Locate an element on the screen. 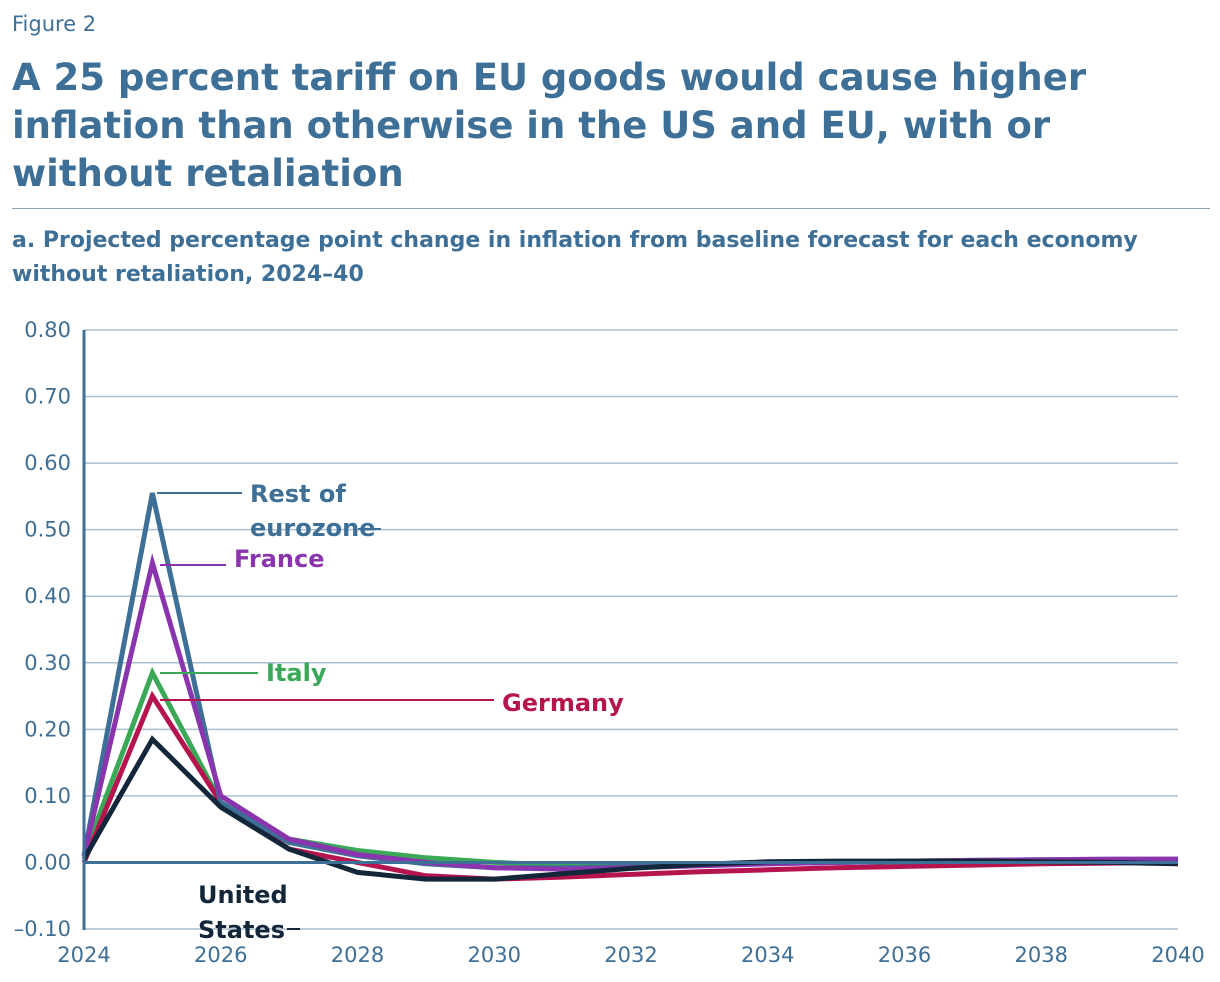  x-tick-label: 2040 is located at coordinates (1177, 955).